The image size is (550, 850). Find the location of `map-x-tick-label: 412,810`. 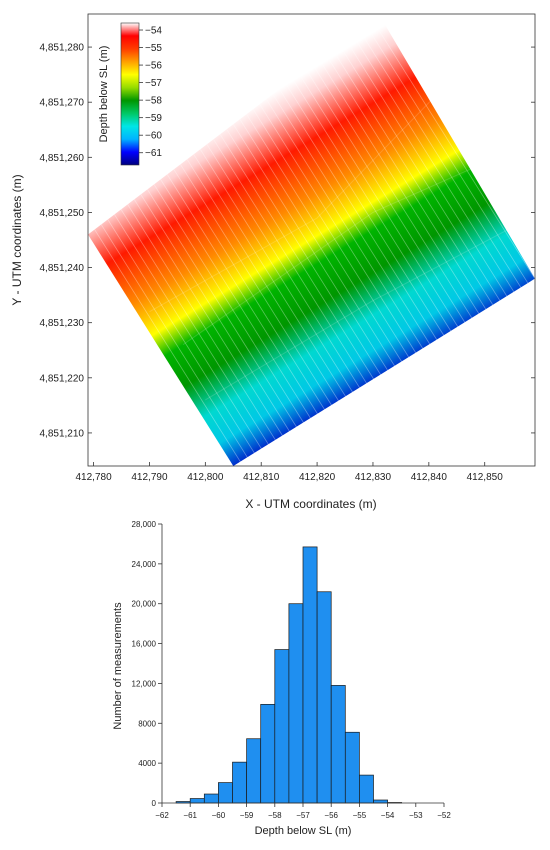

map-x-tick-label: 412,810 is located at coordinates (261, 477).